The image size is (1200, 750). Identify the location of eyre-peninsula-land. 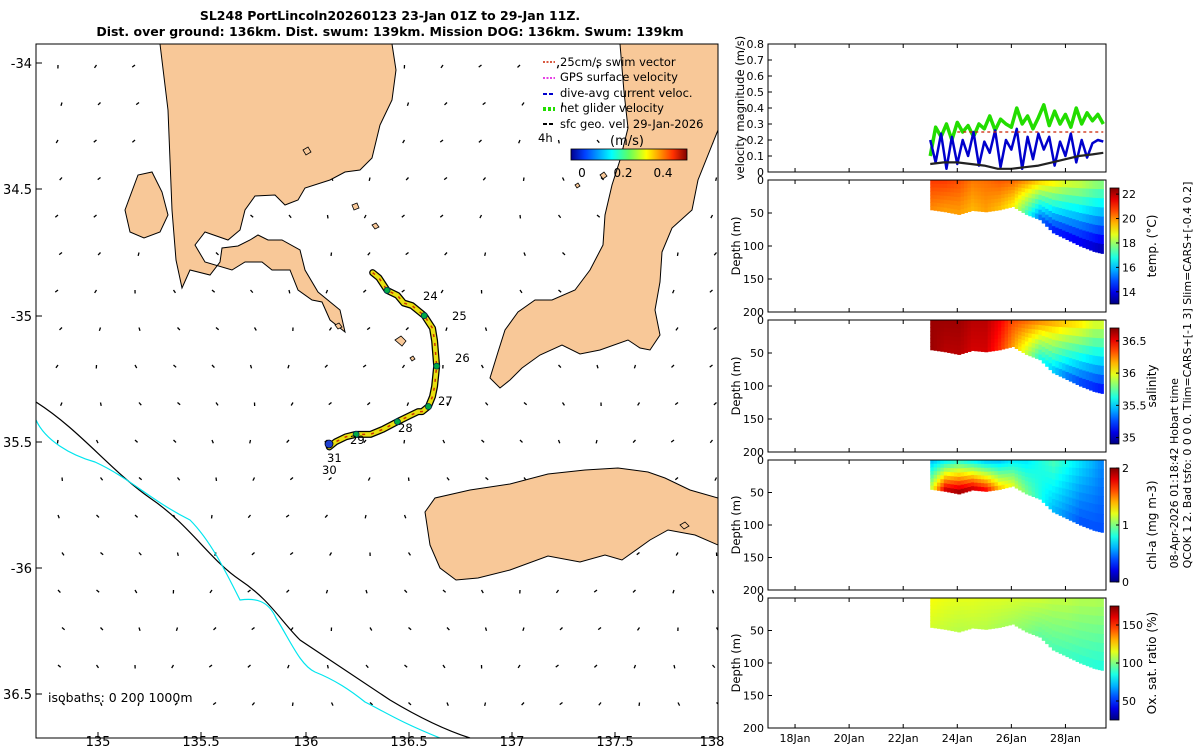
(278, 189).